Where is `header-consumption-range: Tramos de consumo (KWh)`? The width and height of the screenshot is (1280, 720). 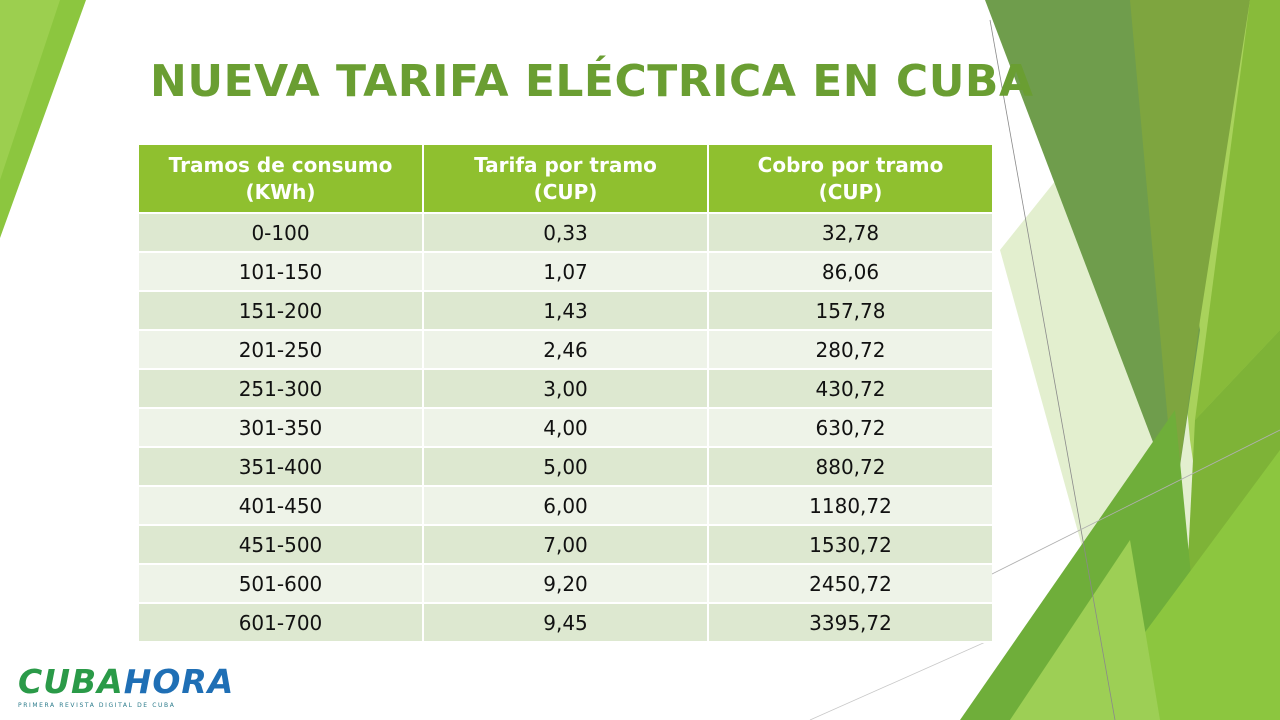
header-consumption-range: Tramos de consumo (KWh) is located at coordinates (281, 179).